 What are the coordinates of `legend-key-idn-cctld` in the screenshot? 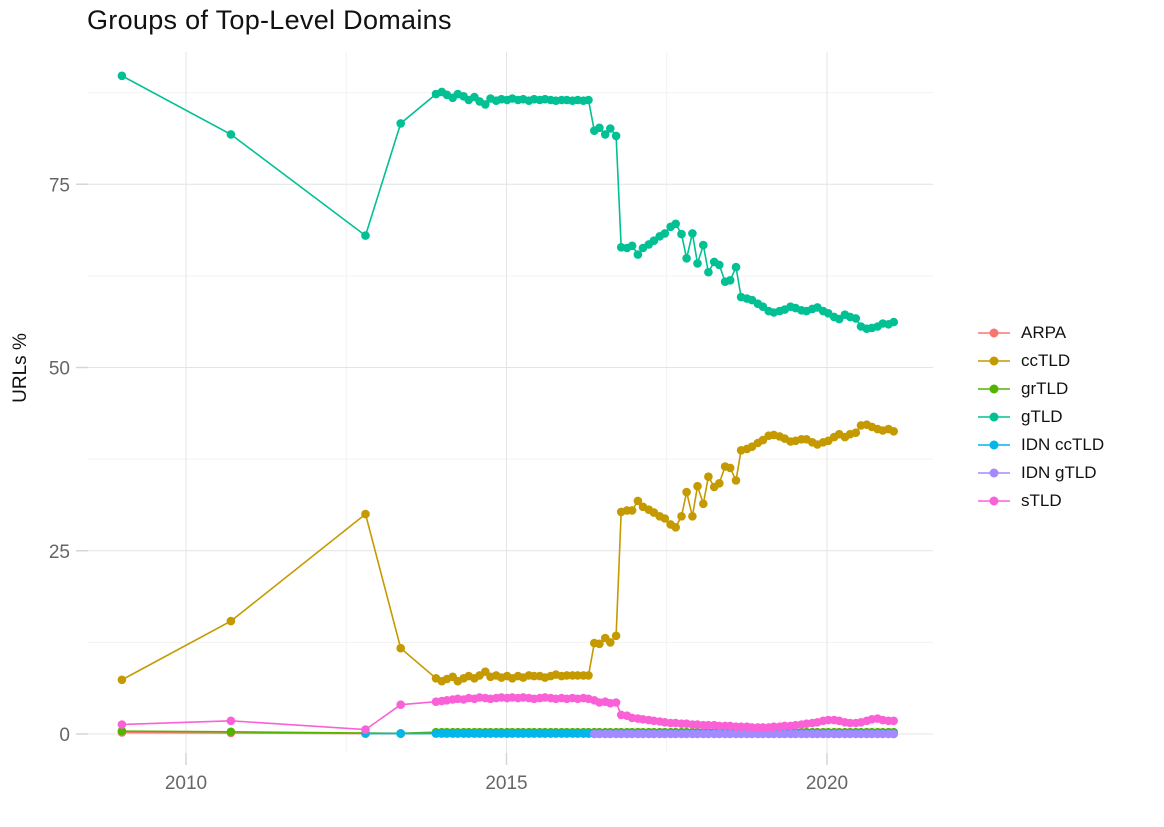 It's located at (994, 444).